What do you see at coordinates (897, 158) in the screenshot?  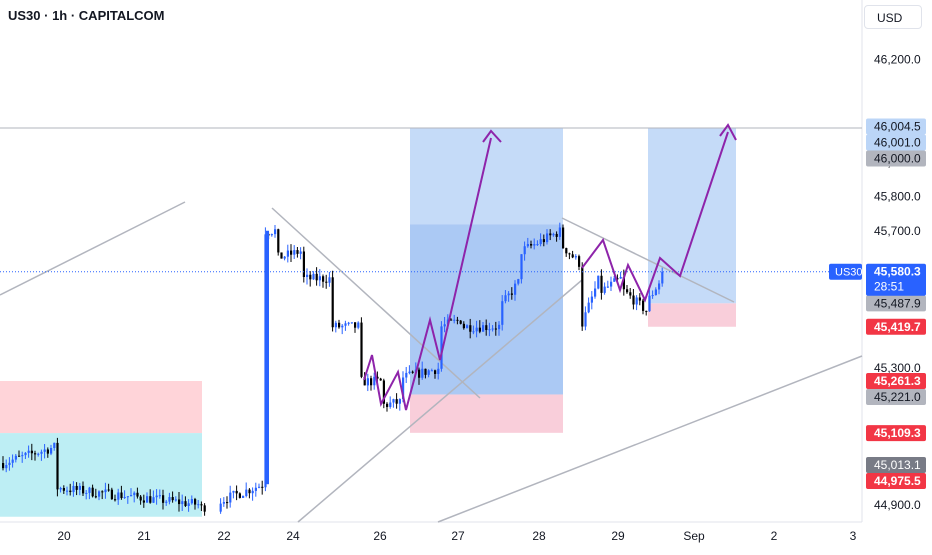 I see `price-label-text: 46,000.0` at bounding box center [897, 158].